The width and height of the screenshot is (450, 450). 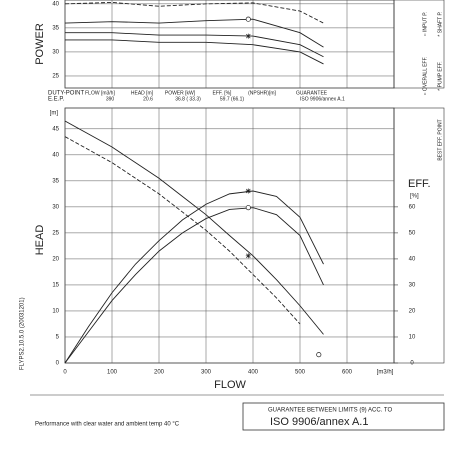 What do you see at coordinates (414, 197) in the screenshot?
I see `y2-unit: [%]` at bounding box center [414, 197].